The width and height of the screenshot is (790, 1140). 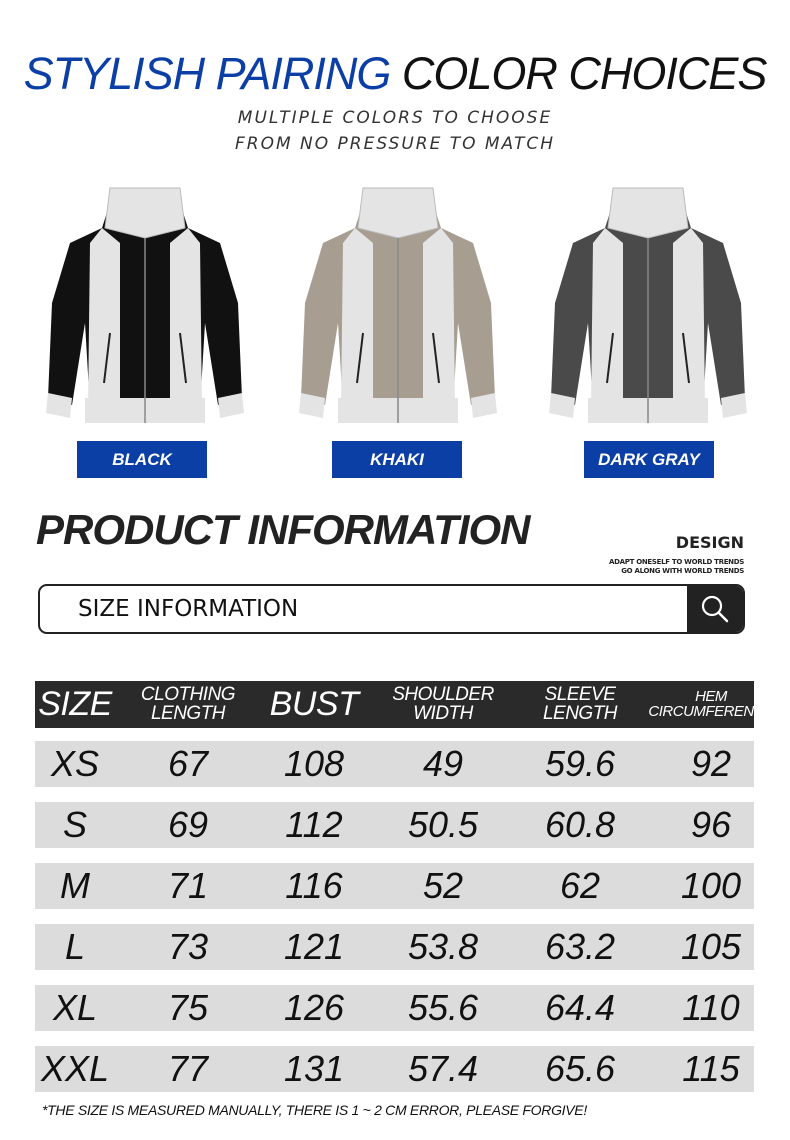 I want to click on table-cell: 59.6, so click(x=580, y=763).